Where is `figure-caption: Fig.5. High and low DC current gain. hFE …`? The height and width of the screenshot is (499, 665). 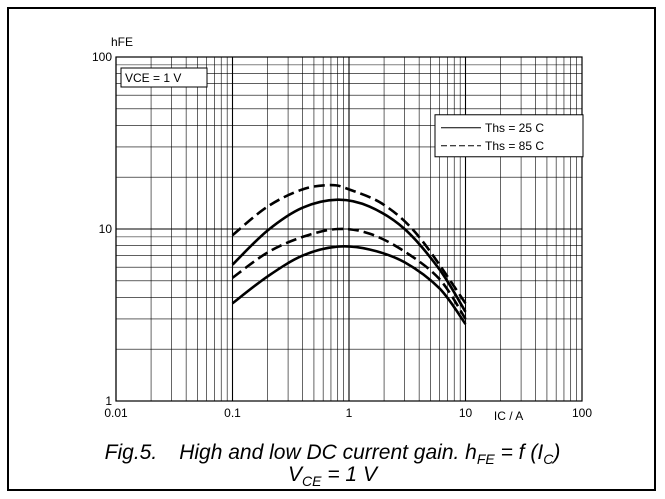
figure-caption: Fig.5. High and low DC current gain. hFE … is located at coordinates (332, 456).